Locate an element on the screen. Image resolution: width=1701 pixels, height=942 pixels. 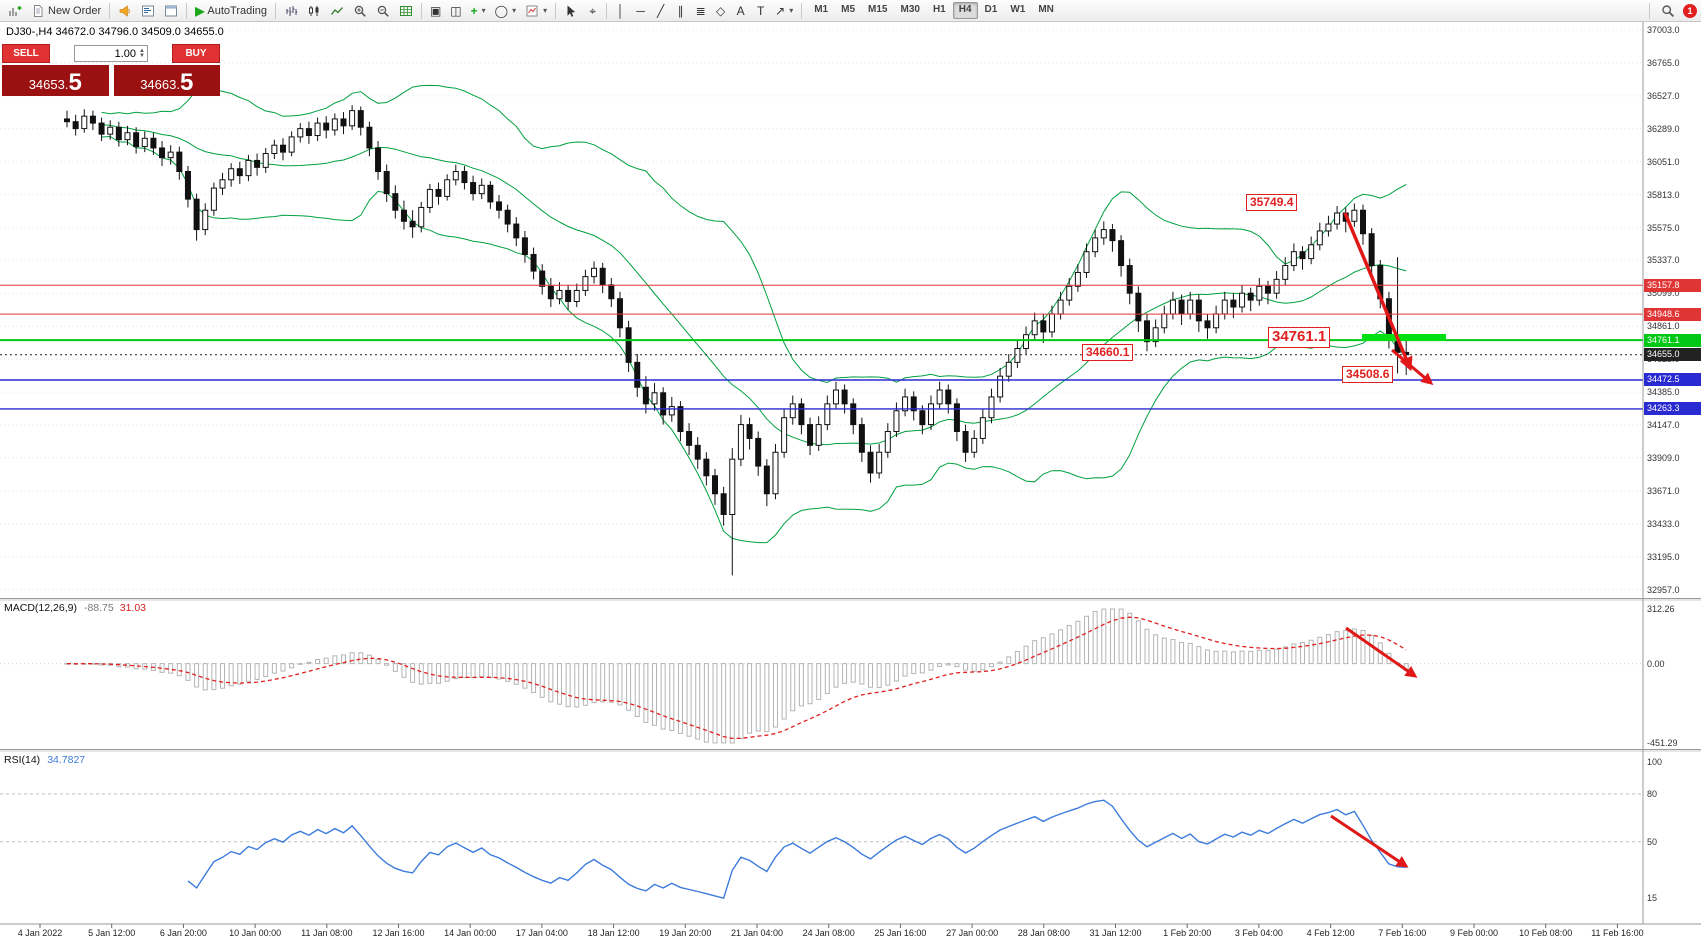
tile-windows-button: ▣ is located at coordinates (435, 10).